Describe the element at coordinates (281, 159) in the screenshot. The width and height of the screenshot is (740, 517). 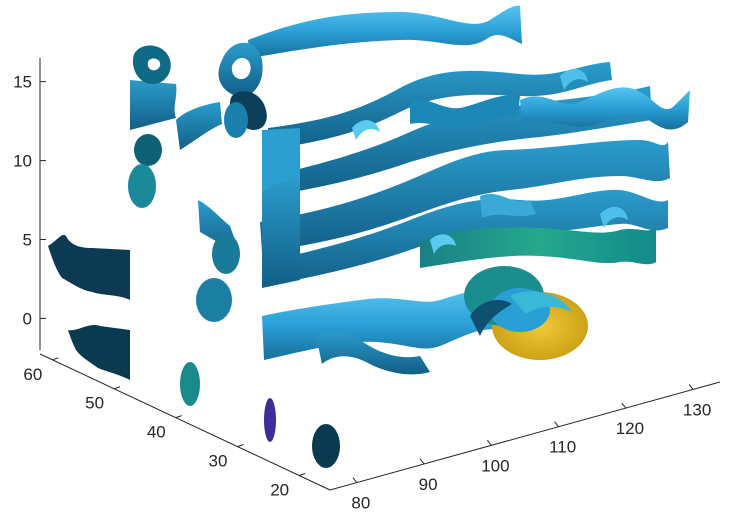
I see `streamribbon-left-e` at that location.